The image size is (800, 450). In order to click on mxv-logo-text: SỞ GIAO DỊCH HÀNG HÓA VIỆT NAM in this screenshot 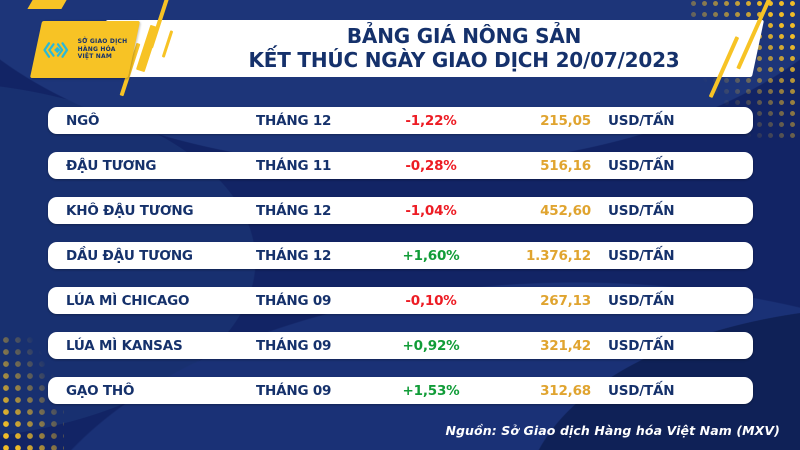, I will do `click(102, 49)`.